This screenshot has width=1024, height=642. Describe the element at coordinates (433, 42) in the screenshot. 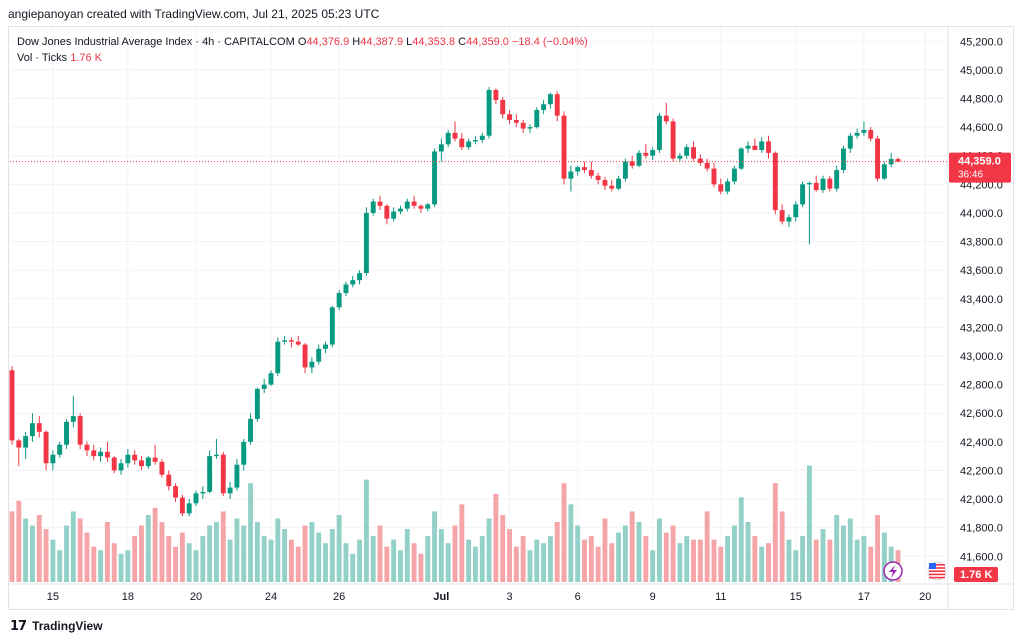

I see `legend-low-value: 44,353.8` at that location.